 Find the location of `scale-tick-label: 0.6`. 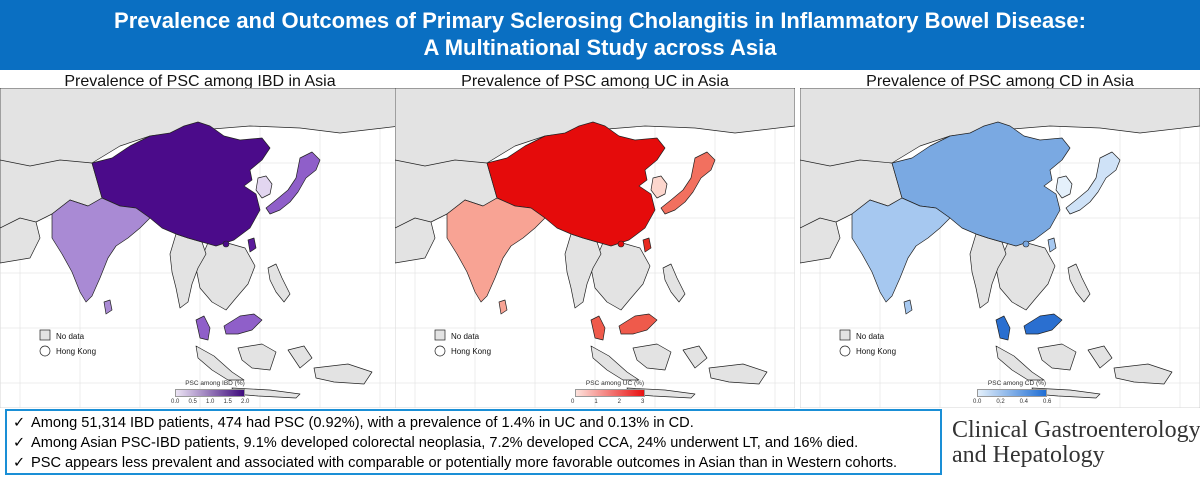

scale-tick-label: 0.6 is located at coordinates (1047, 402).